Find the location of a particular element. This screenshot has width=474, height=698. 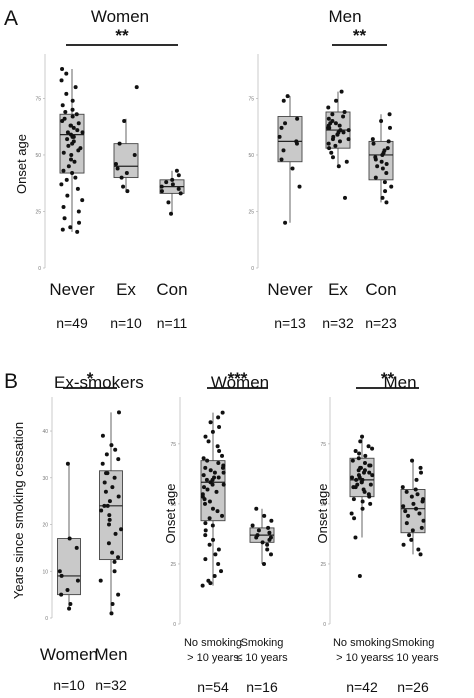

x-tick-label: Con is located at coordinates (171, 289).